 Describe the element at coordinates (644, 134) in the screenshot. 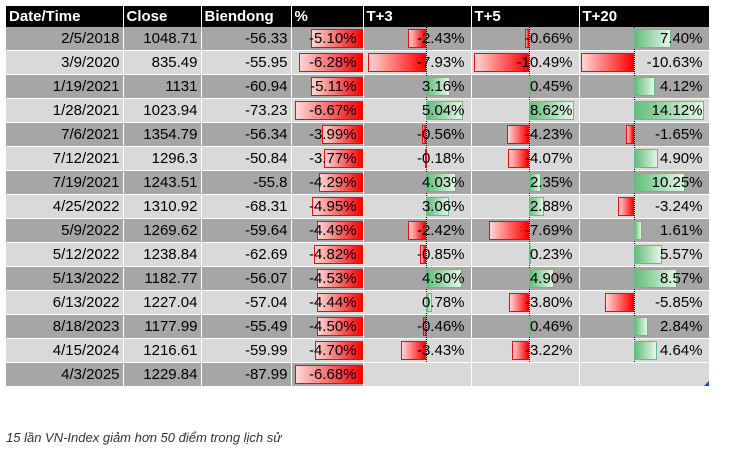

I see `cell-t20: -1.65%` at that location.